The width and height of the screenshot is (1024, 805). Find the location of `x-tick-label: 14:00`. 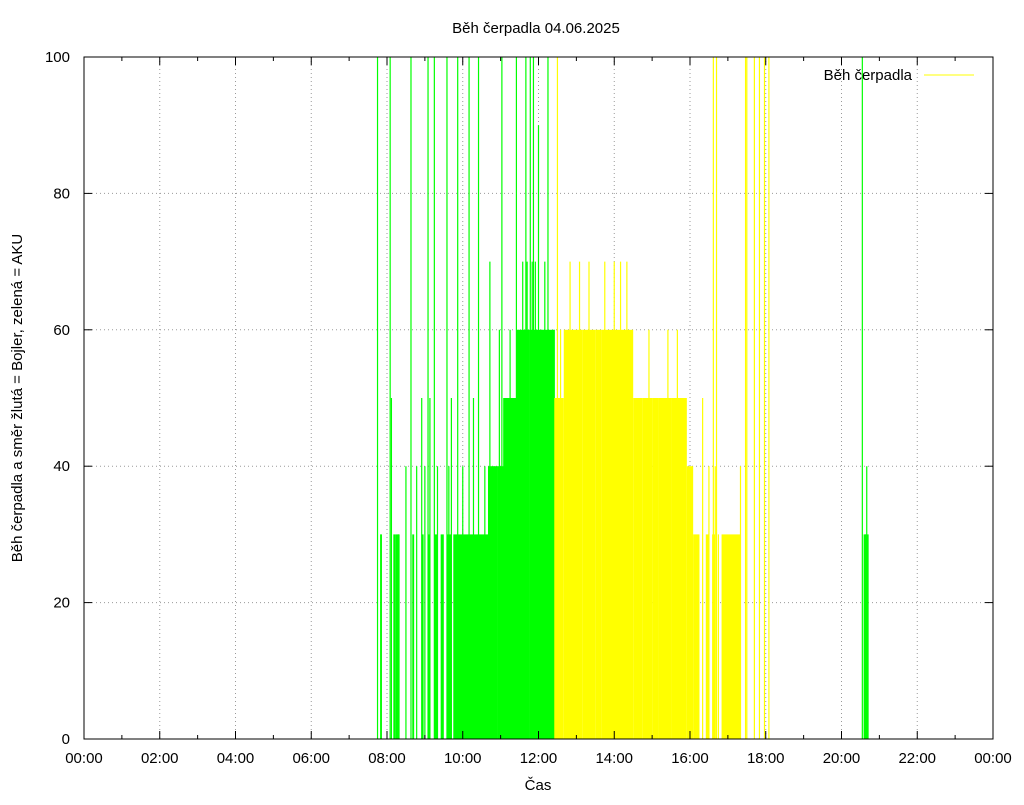

x-tick-label: 14:00 is located at coordinates (614, 758).